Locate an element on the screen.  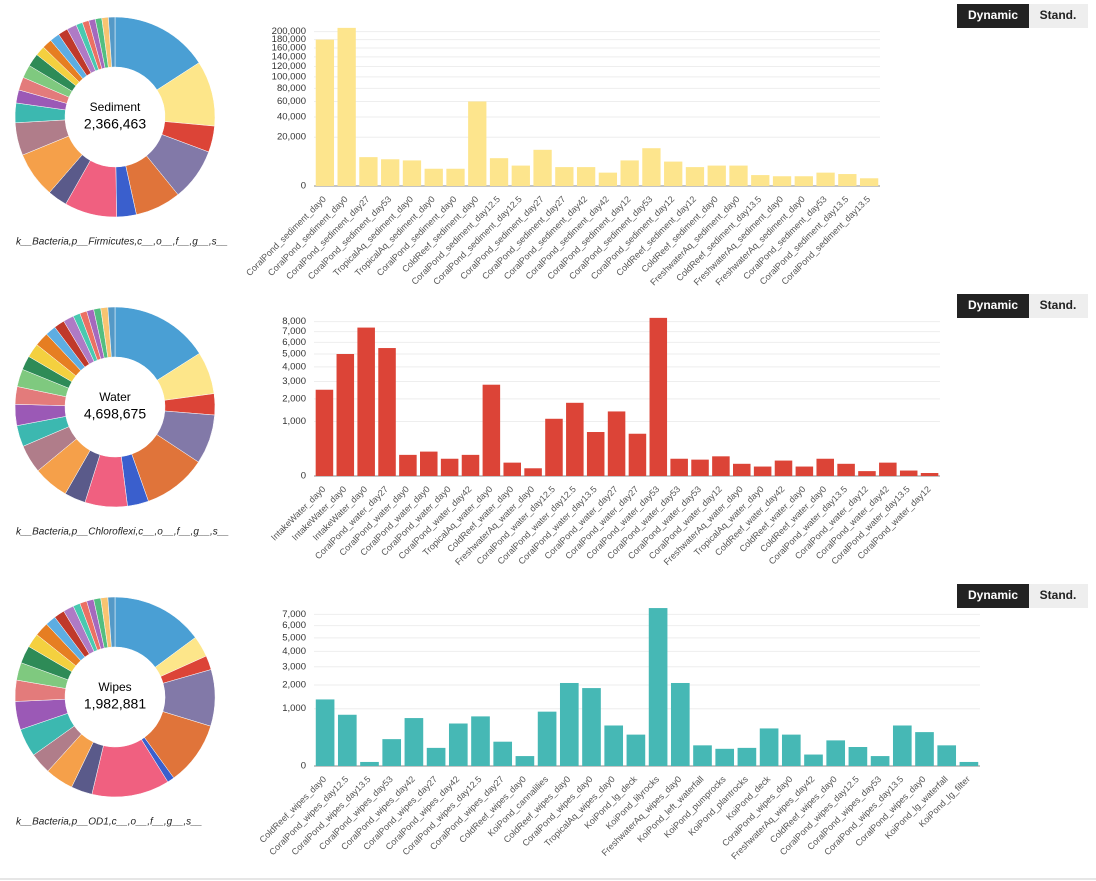
center-label: Sediment is located at coordinates (115, 107).